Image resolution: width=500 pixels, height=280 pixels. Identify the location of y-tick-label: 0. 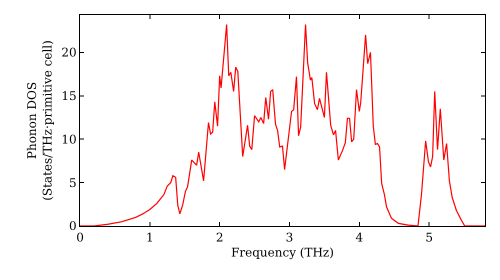
(72, 226).